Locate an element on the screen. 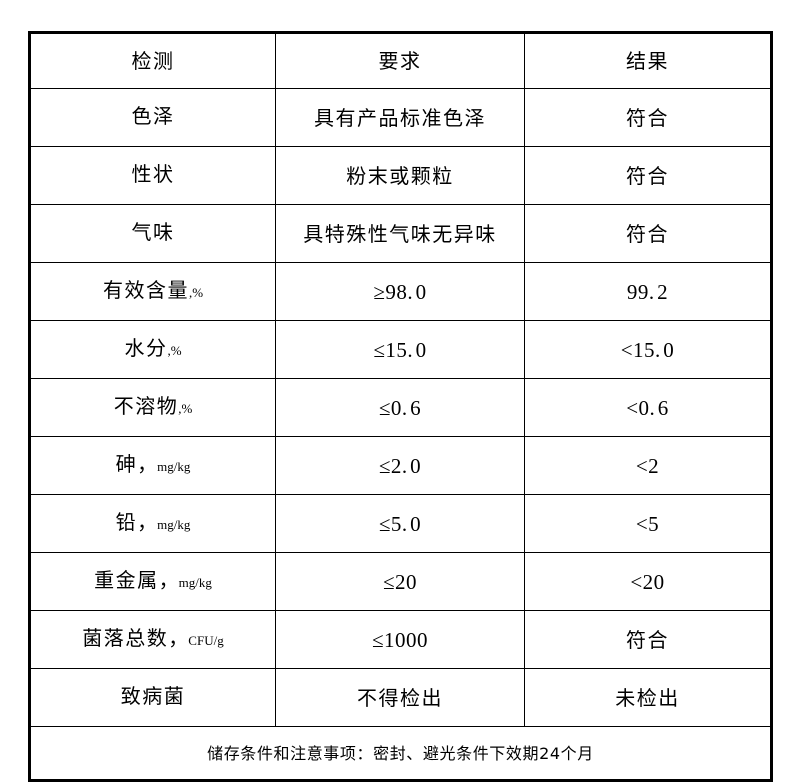 The height and width of the screenshot is (782, 800). cell-item: 砷，mg/kg is located at coordinates (152, 465).